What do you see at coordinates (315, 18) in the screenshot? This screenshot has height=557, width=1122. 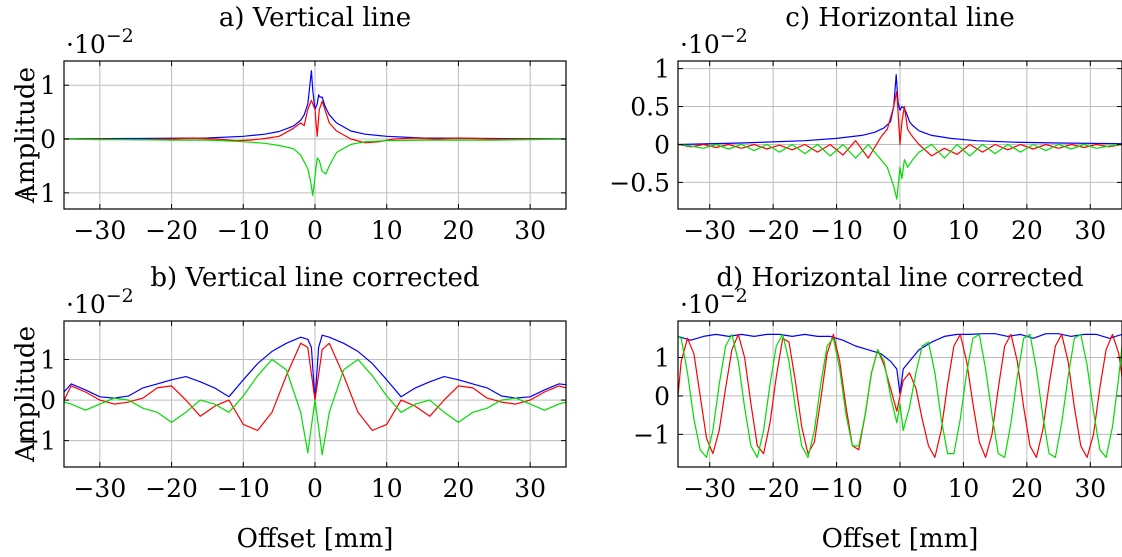 I see `panel-title: a) Vertical line` at bounding box center [315, 18].